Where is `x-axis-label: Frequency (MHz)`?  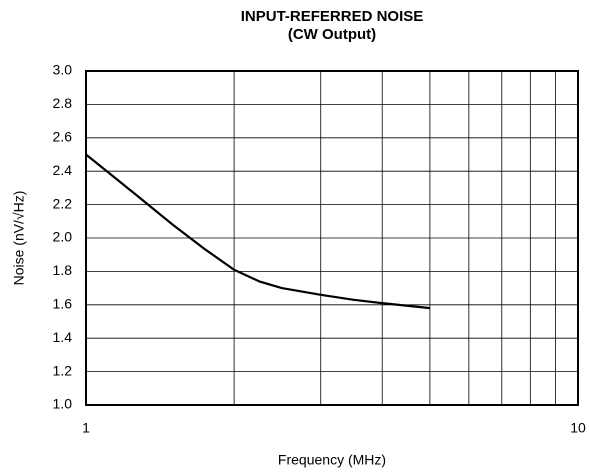
x-axis-label: Frequency (MHz) is located at coordinates (332, 460).